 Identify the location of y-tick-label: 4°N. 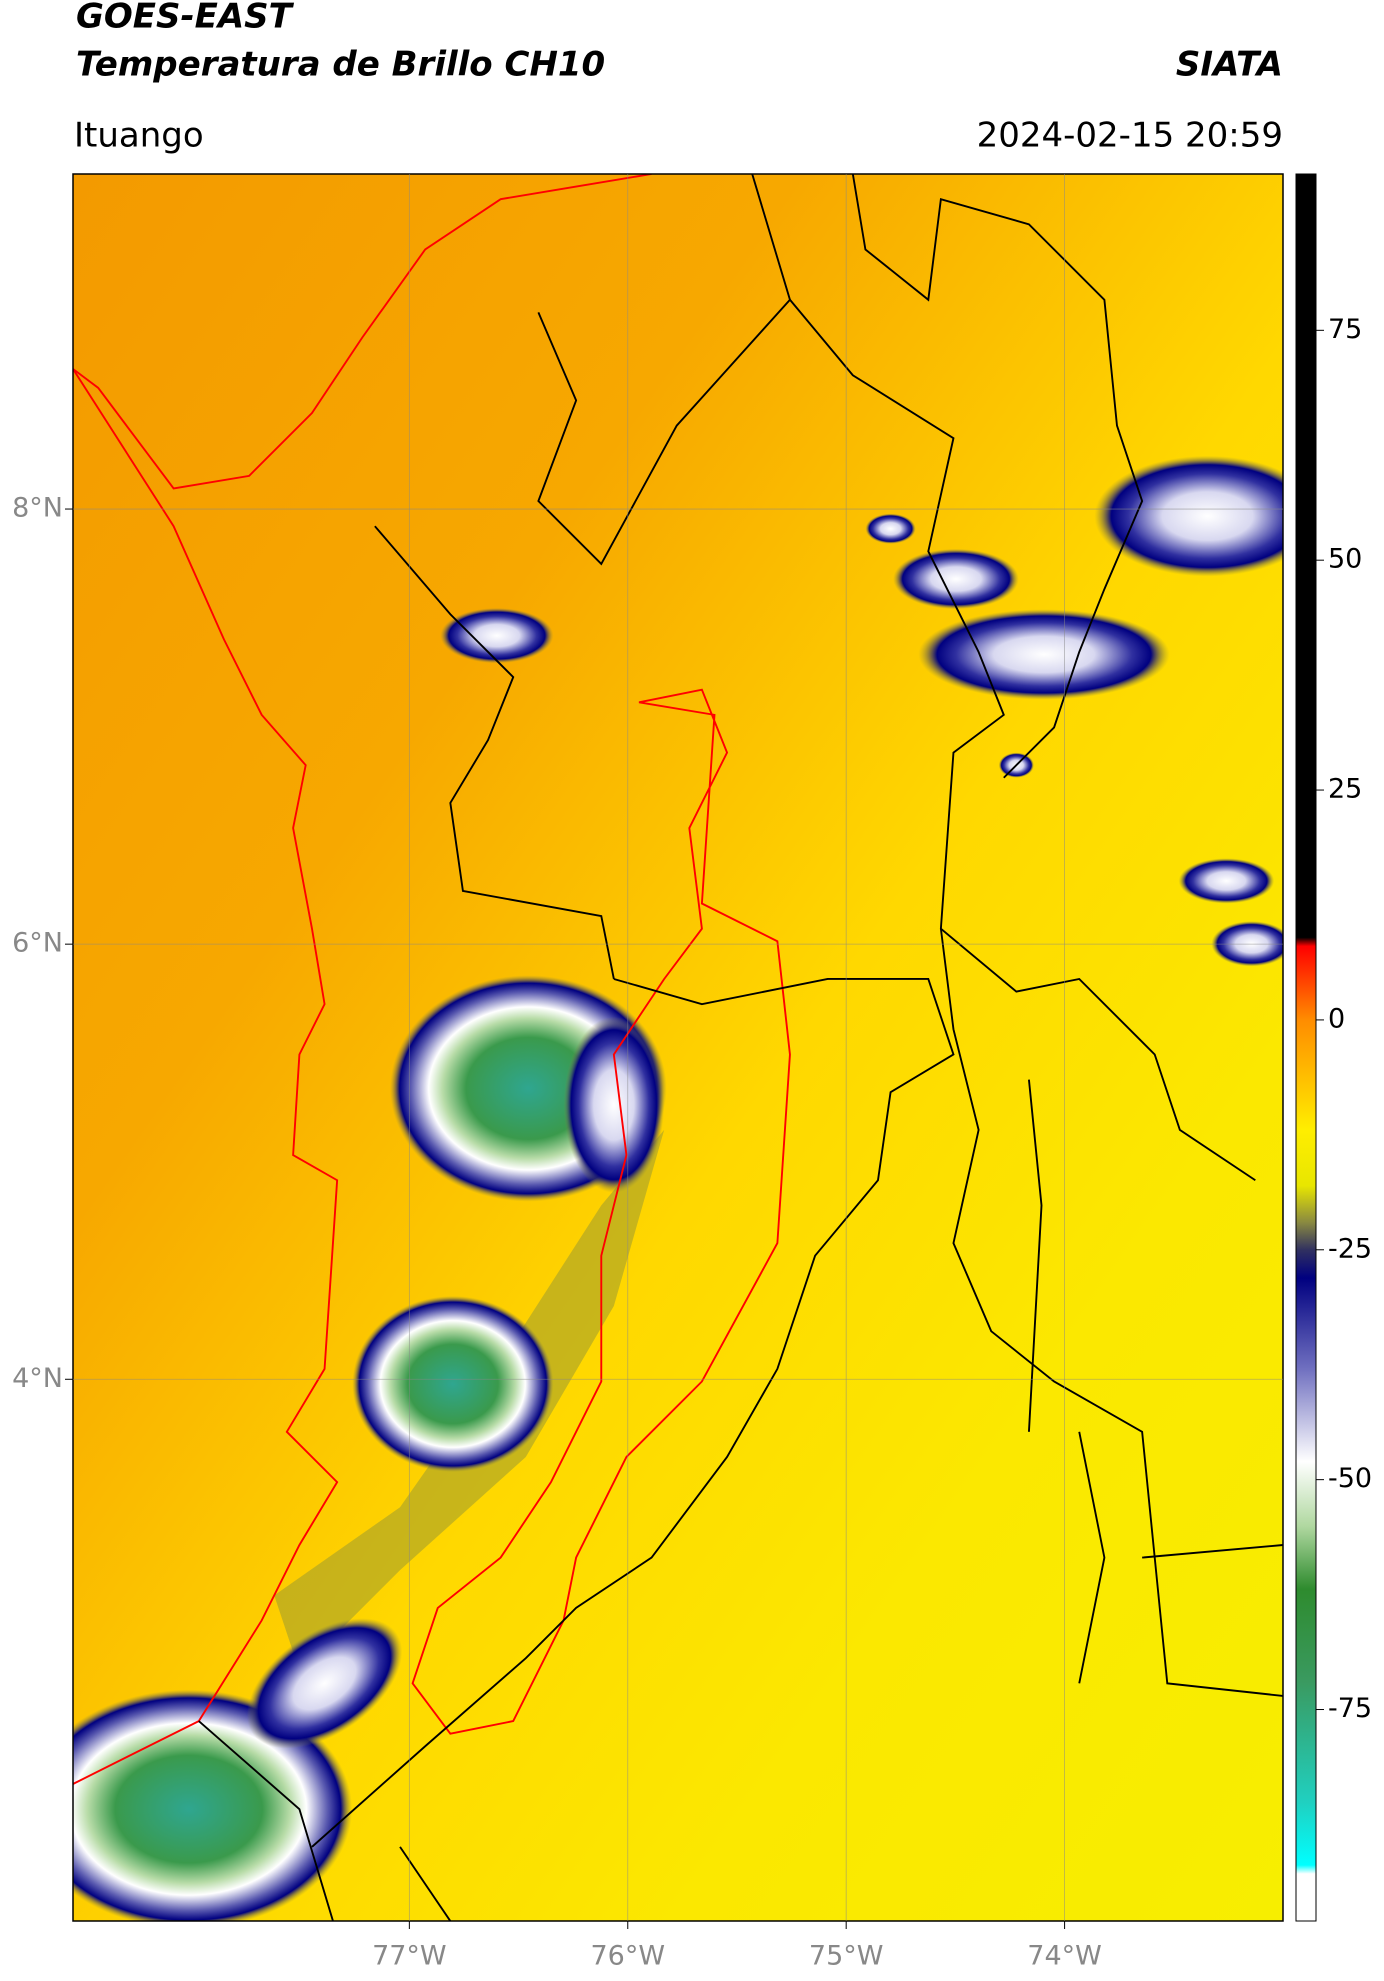
(37, 1378).